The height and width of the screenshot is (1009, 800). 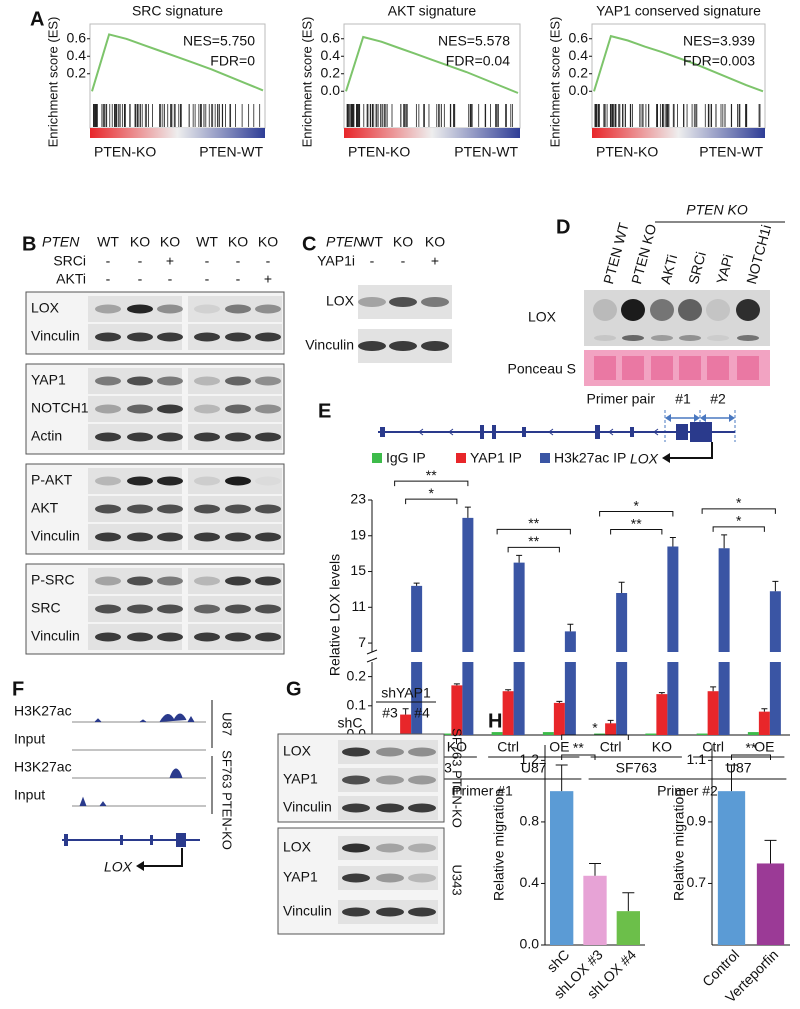 What do you see at coordinates (677, 368) in the screenshot?
I see `blot-image` at bounding box center [677, 368].